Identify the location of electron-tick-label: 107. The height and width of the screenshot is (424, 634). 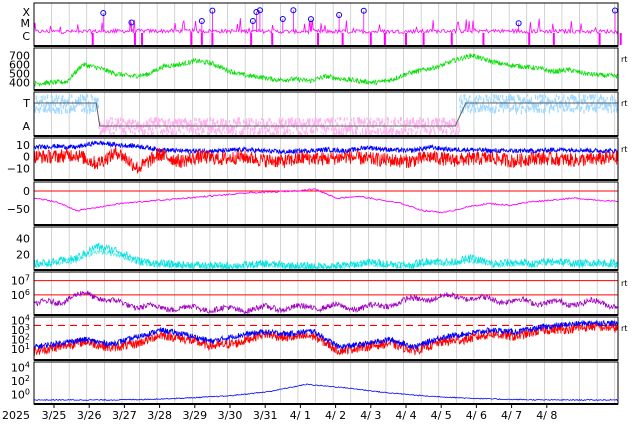
(20, 281).